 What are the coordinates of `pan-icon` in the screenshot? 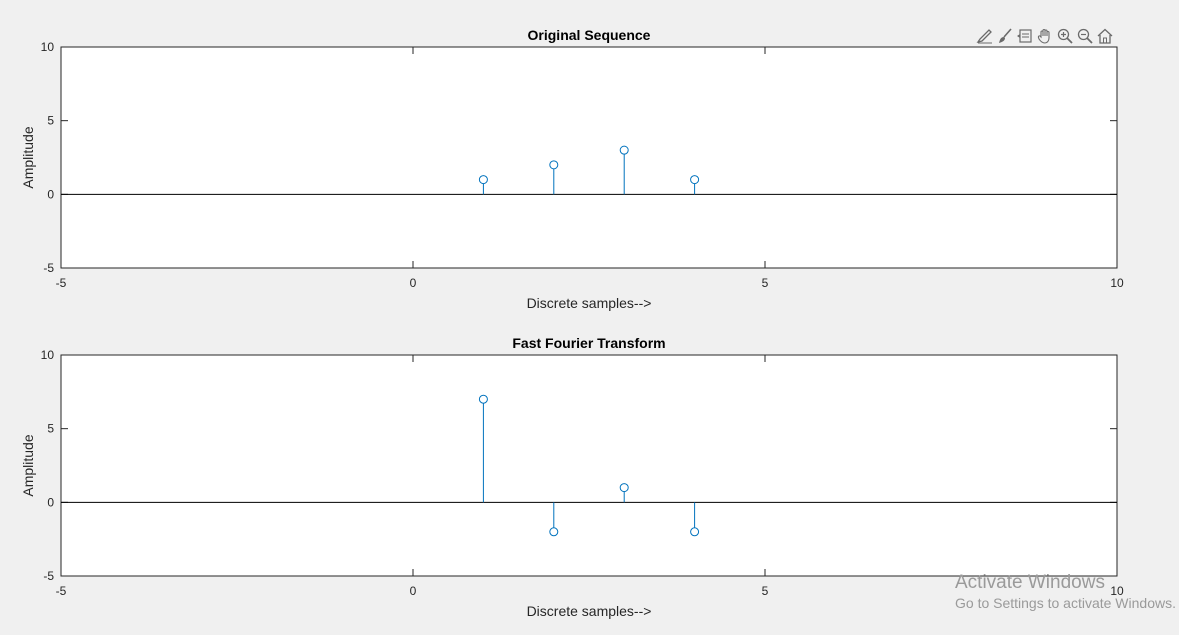 It's located at (1045, 36).